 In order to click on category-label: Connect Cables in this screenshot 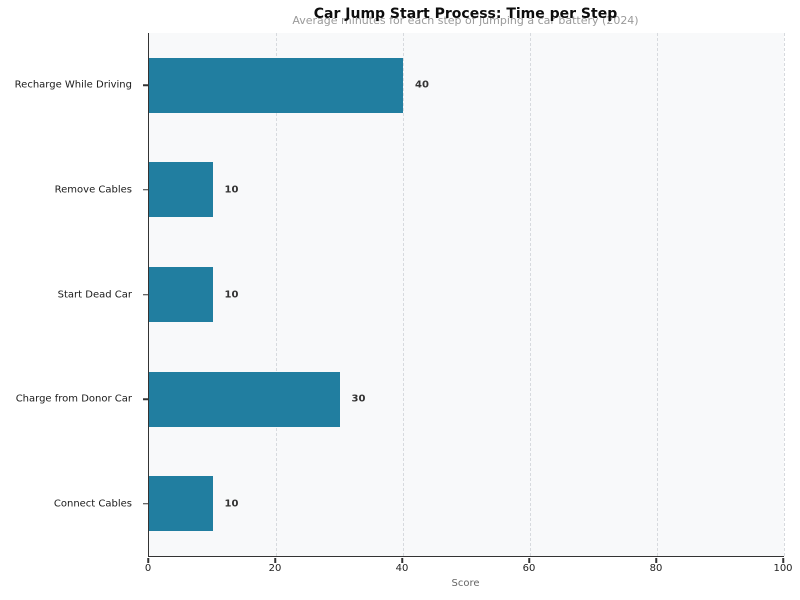, I will do `click(92, 504)`.